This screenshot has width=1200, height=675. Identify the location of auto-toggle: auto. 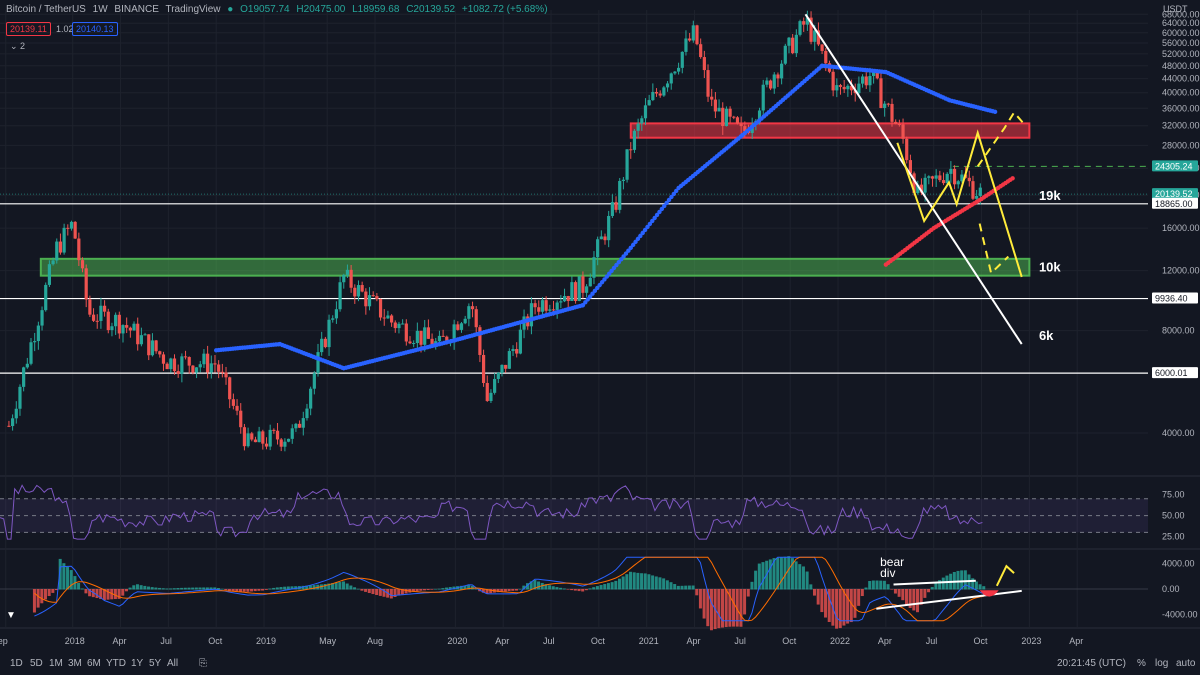
(1186, 663).